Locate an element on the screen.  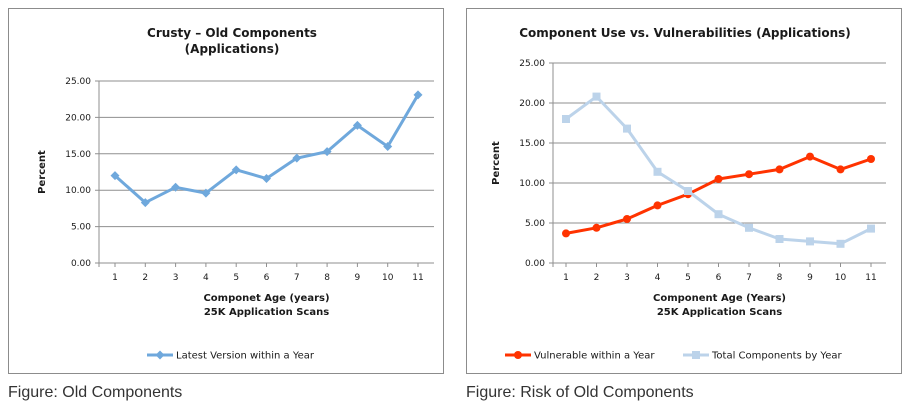
figure-caption-right: Figure: Risk of Old Components is located at coordinates (580, 392).